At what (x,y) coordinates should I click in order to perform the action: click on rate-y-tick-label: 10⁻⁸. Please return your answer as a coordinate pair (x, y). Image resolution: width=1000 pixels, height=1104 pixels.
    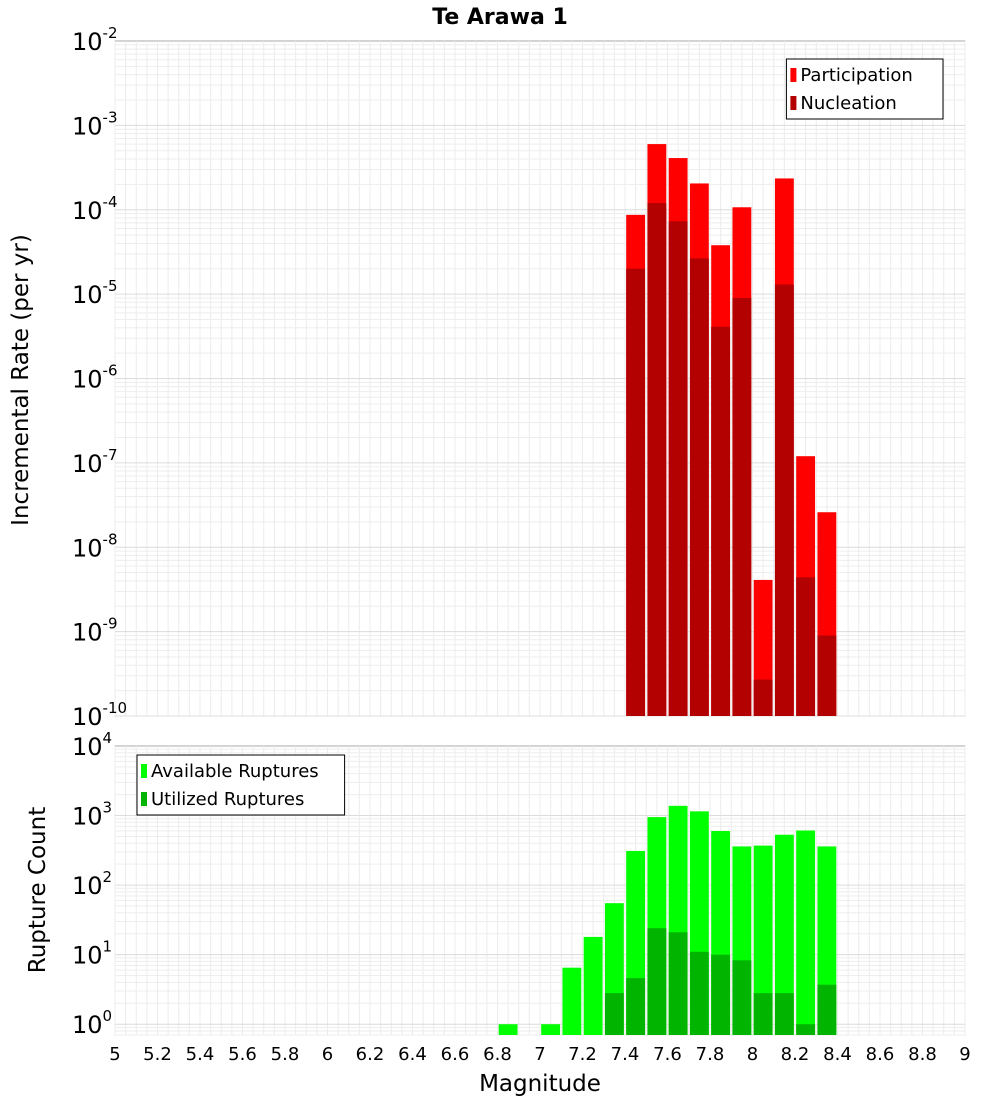
    Looking at the image, I should click on (95, 546).